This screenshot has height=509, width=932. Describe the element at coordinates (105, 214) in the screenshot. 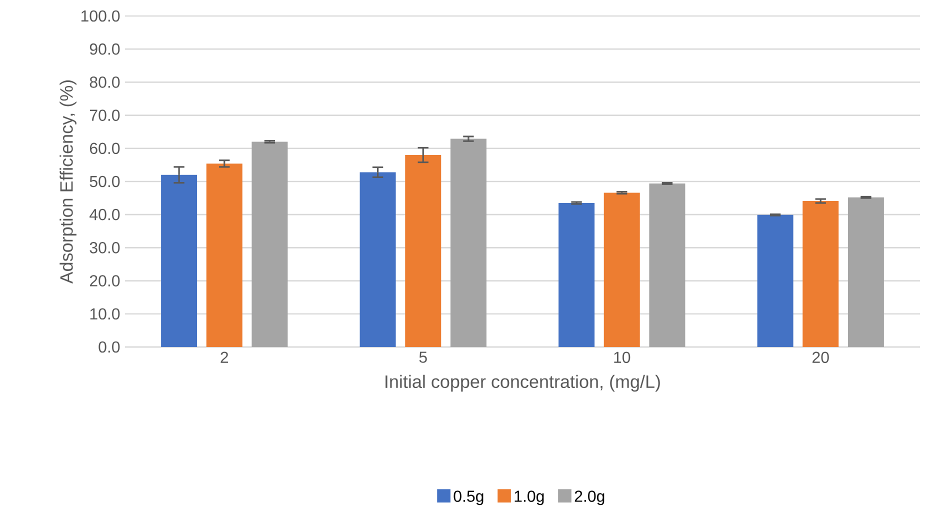

I see `y-tick-label: 40.0` at that location.